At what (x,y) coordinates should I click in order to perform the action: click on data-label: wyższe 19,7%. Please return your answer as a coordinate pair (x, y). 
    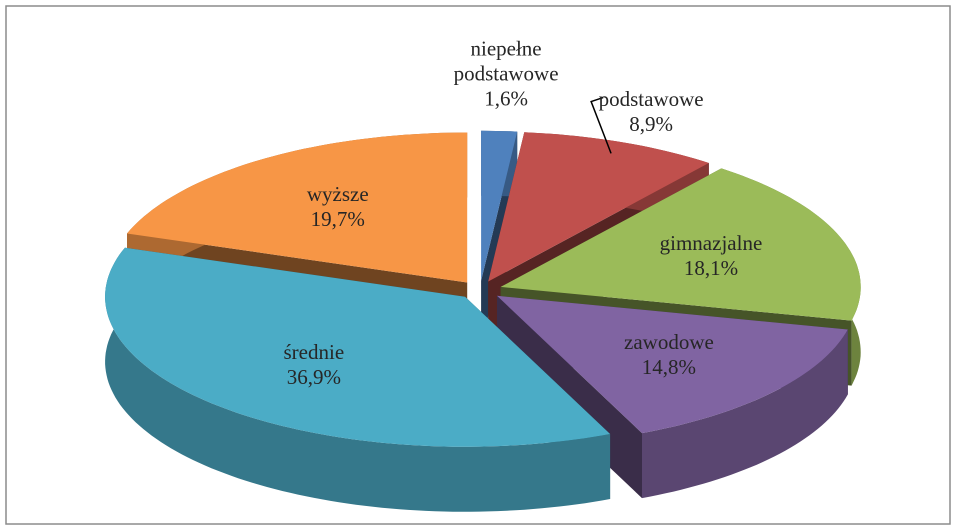
    Looking at the image, I should click on (338, 207).